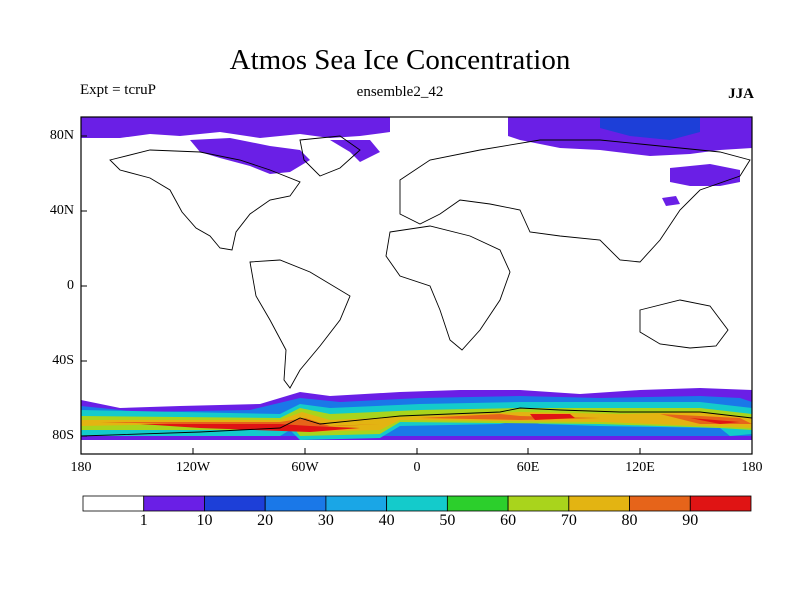  What do you see at coordinates (305, 467) in the screenshot?
I see `lon-label-60w: 60W` at bounding box center [305, 467].